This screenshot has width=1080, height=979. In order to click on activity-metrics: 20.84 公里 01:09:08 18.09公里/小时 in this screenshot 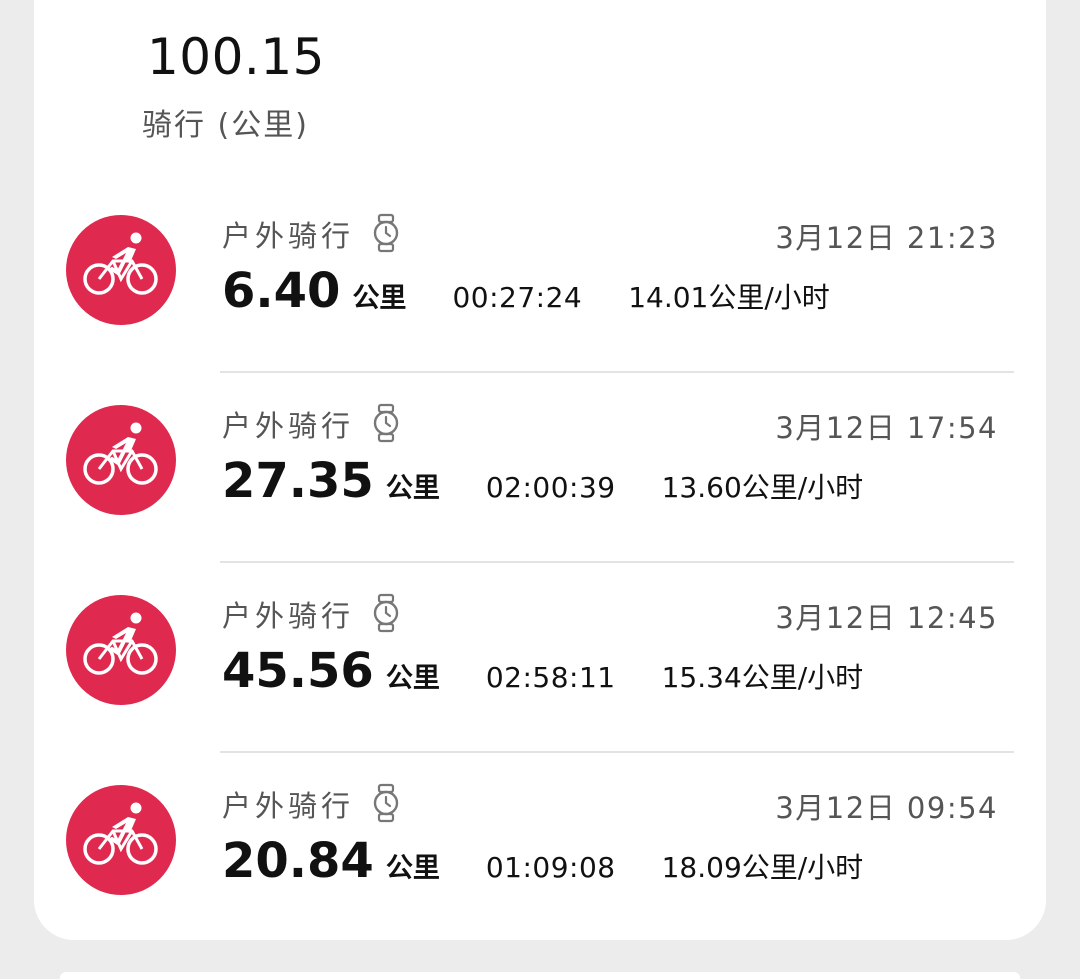, I will do `click(542, 863)`.